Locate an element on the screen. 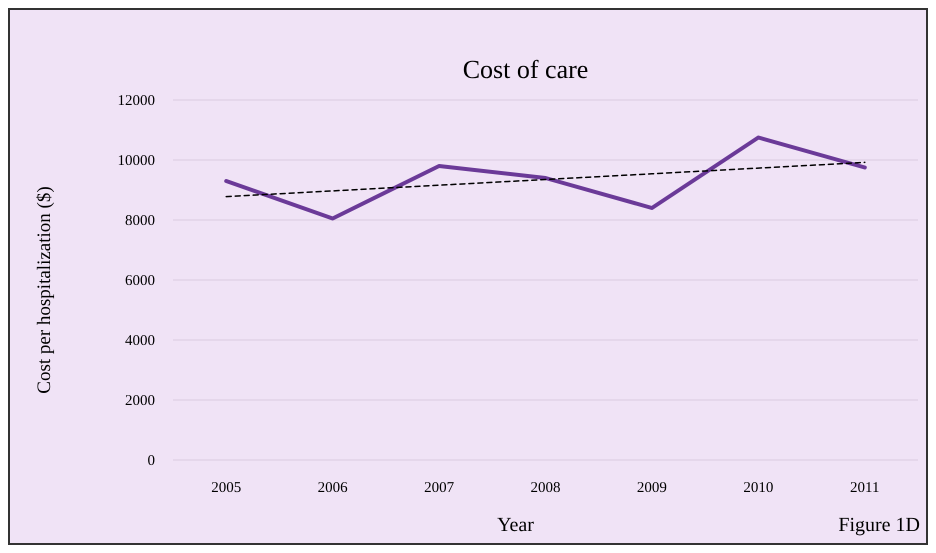  y-tick-label: 6000 is located at coordinates (140, 281).